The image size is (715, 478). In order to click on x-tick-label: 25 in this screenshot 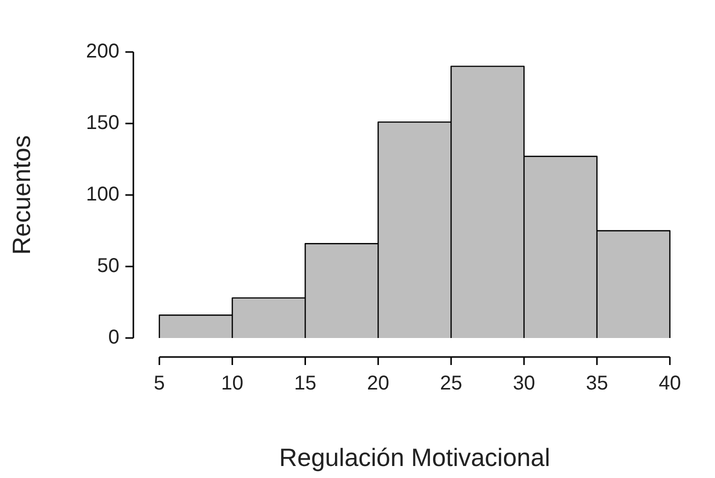, I will do `click(451, 383)`.